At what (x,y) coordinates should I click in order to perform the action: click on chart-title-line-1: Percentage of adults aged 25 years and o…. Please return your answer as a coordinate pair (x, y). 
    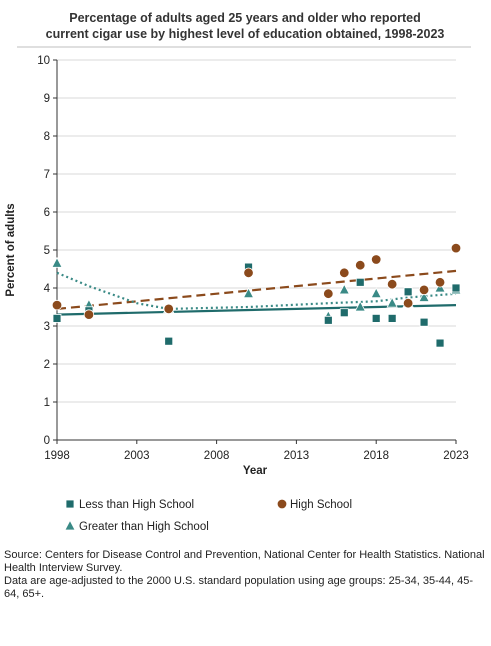
    Looking at the image, I should click on (245, 18).